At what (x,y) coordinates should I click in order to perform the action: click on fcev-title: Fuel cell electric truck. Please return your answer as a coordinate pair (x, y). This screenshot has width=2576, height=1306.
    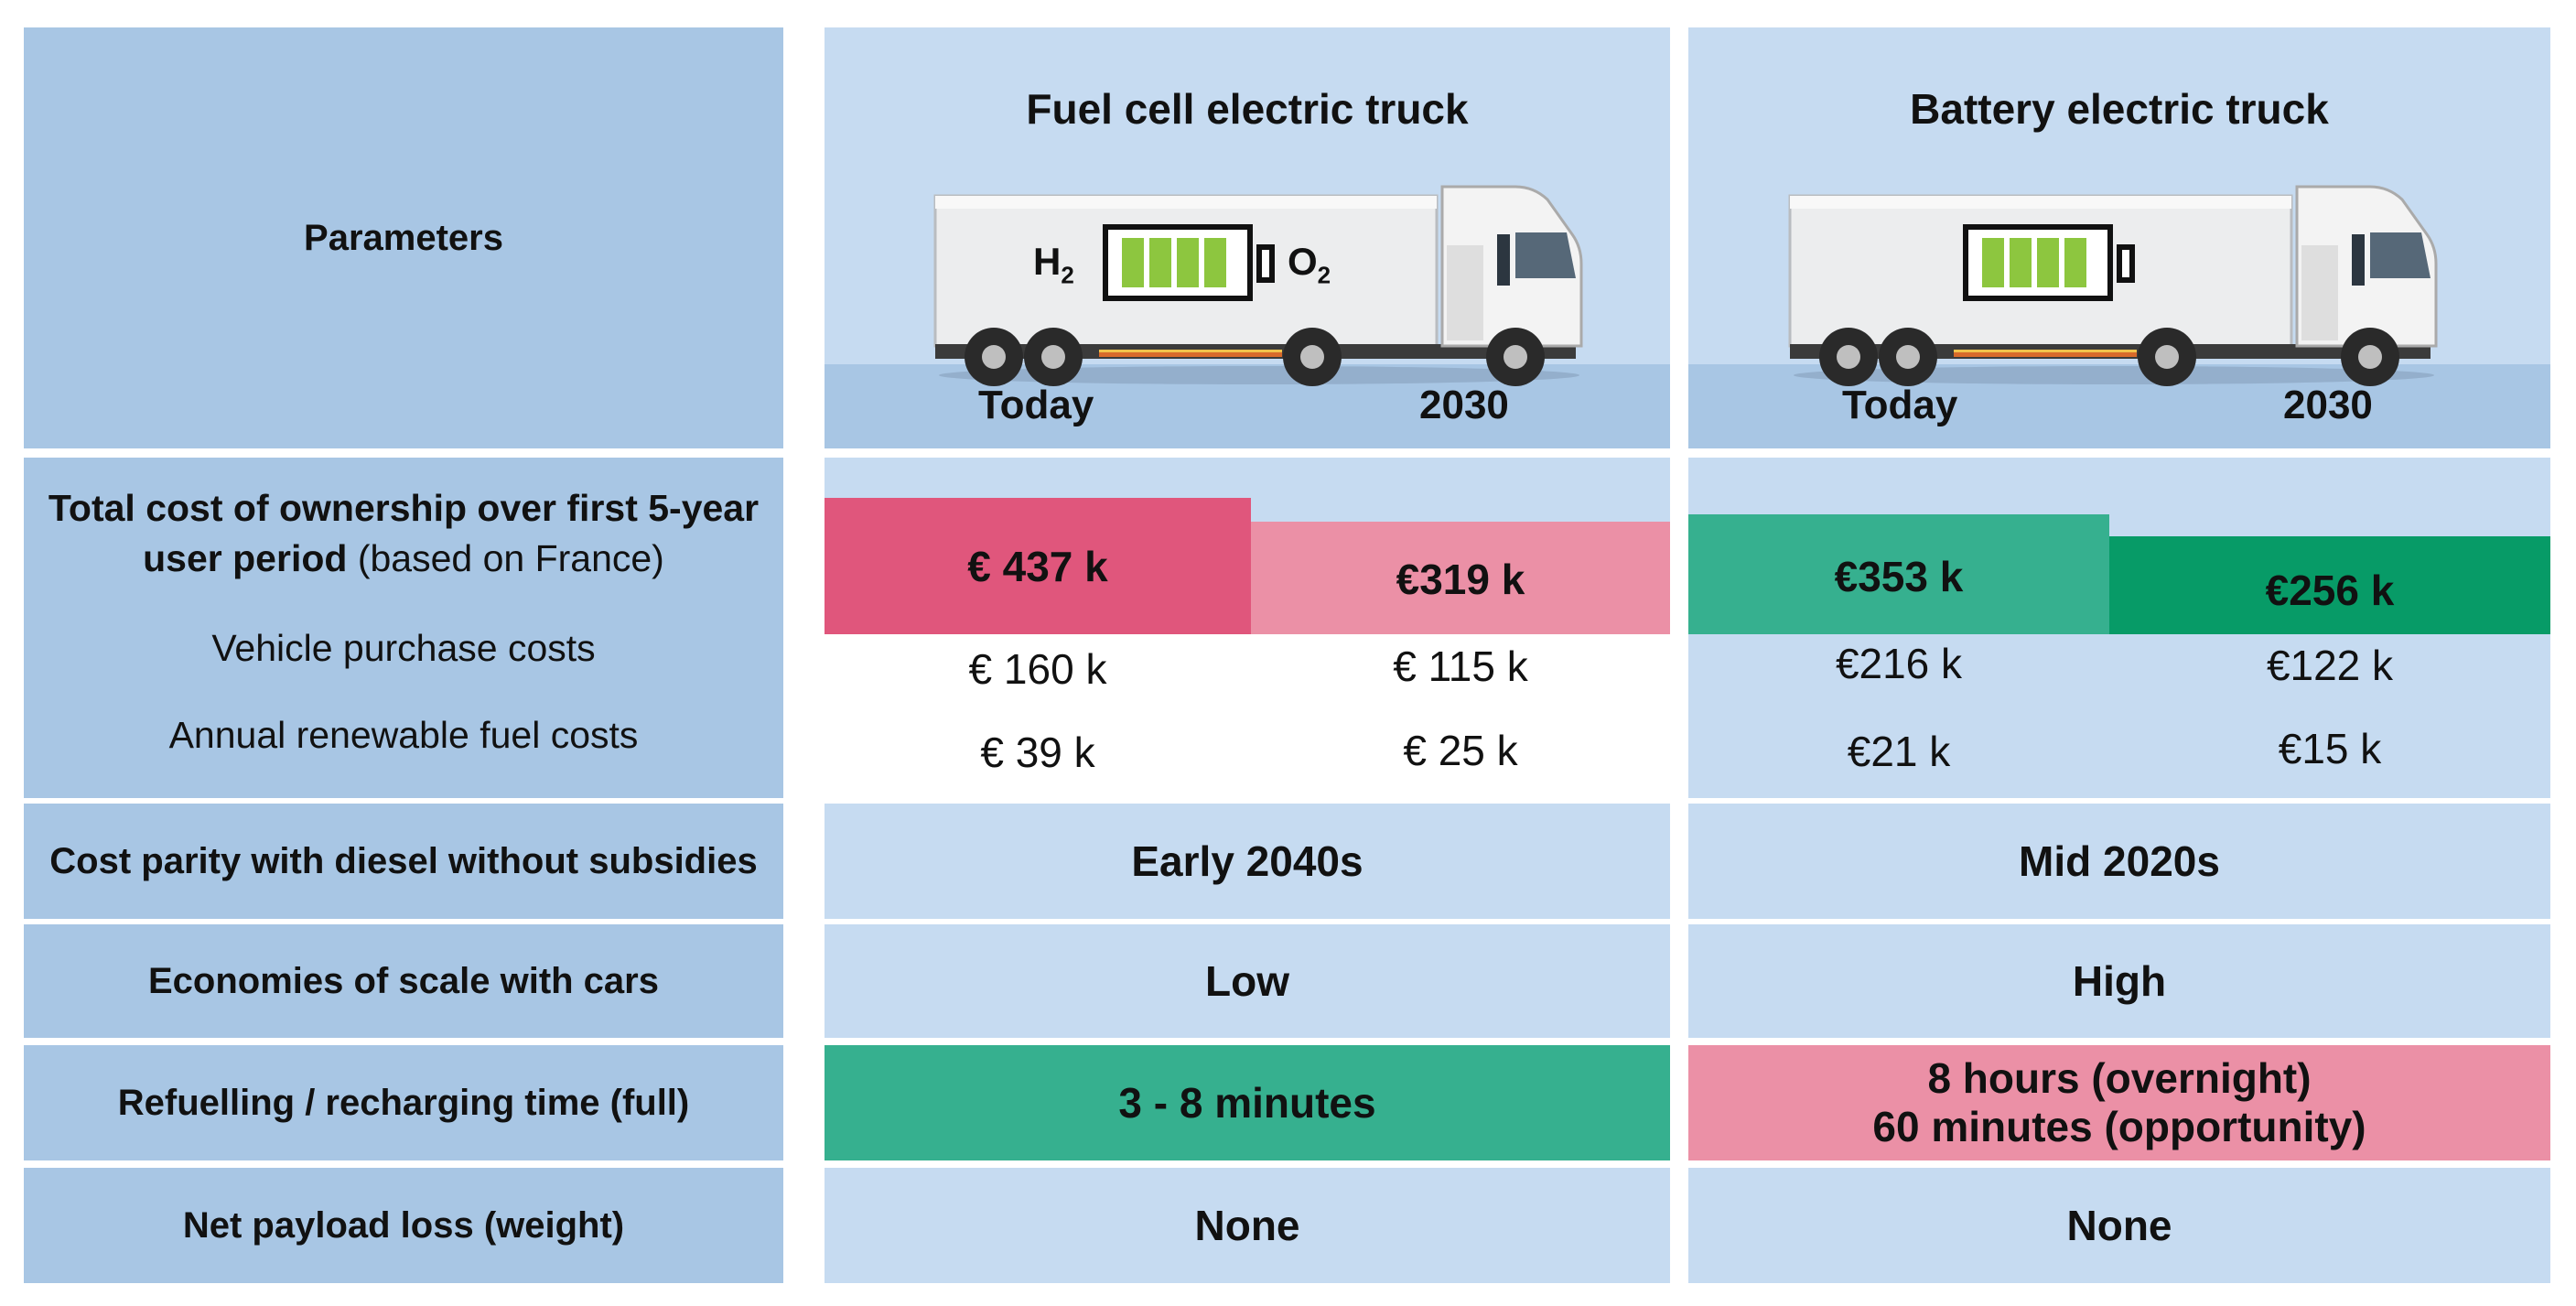
    Looking at the image, I should click on (1247, 109).